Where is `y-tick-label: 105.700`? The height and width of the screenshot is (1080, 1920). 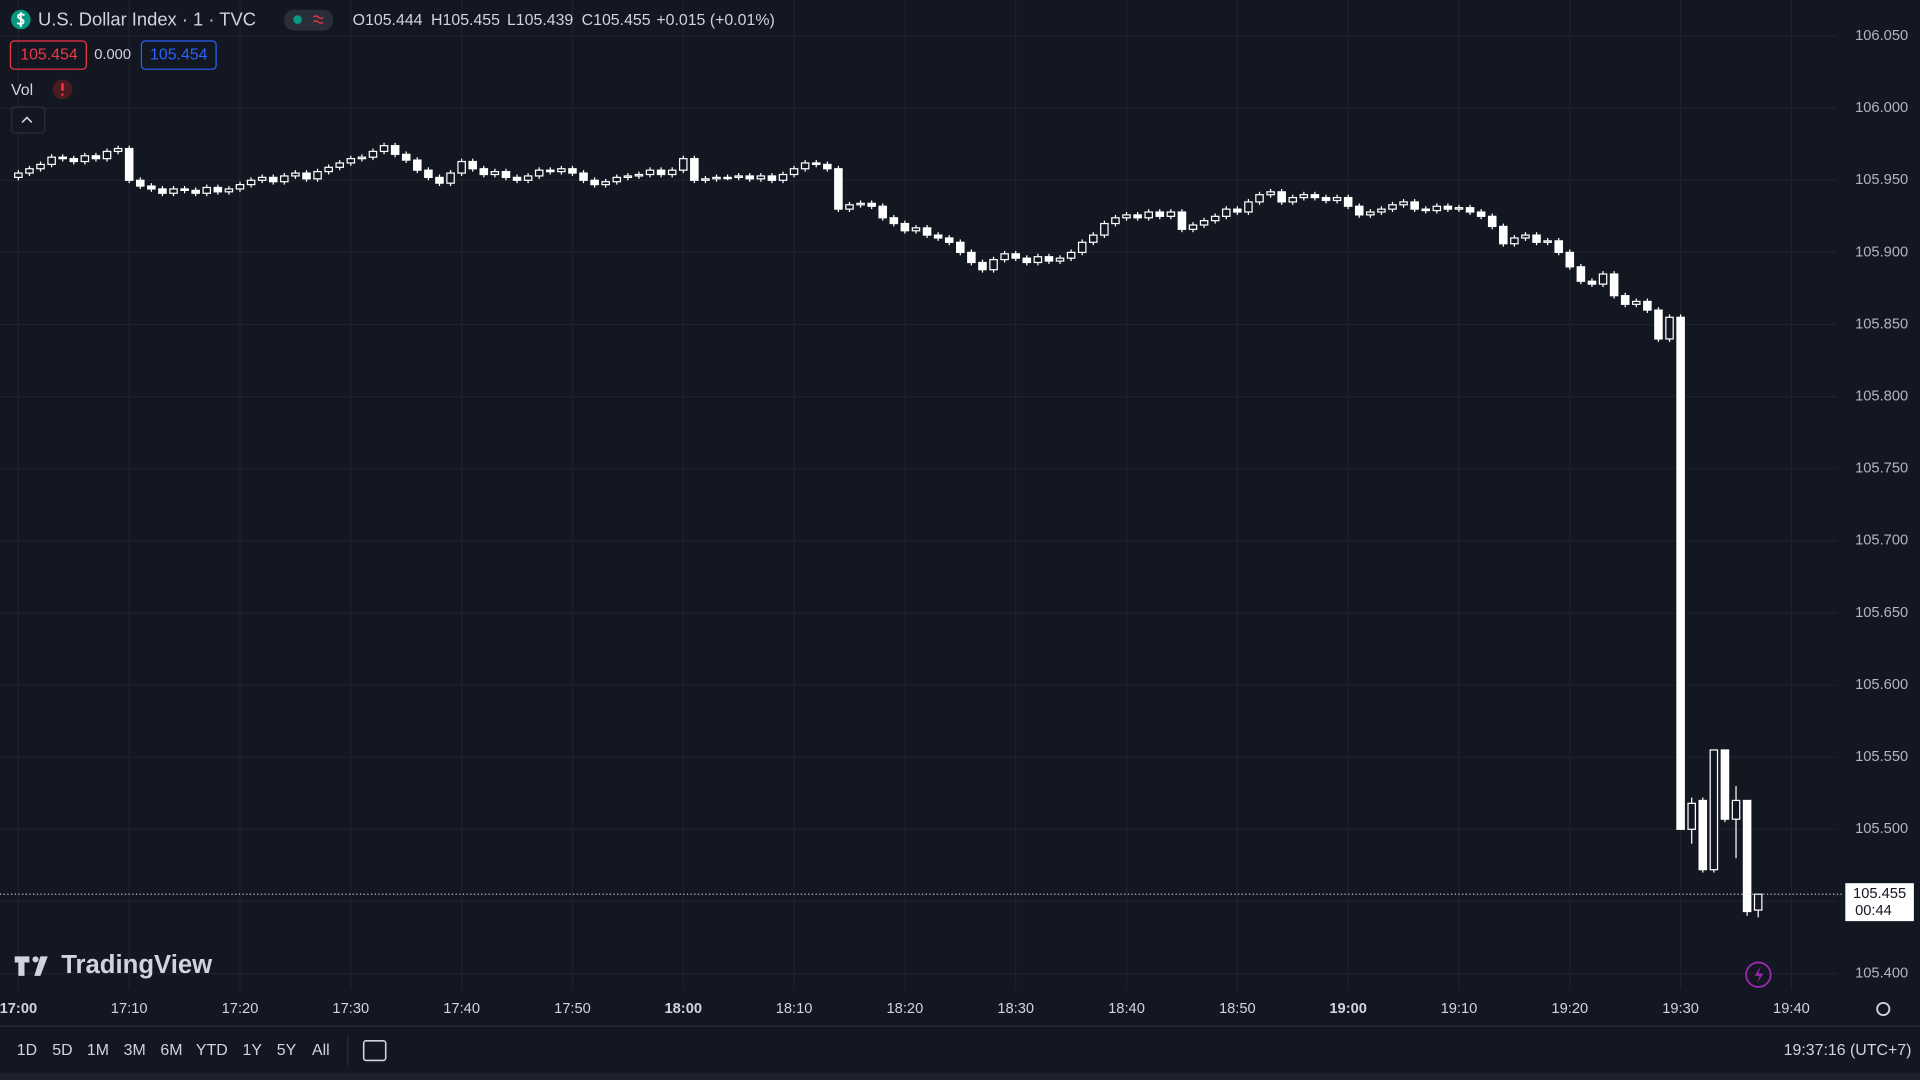 y-tick-label: 105.700 is located at coordinates (1881, 541).